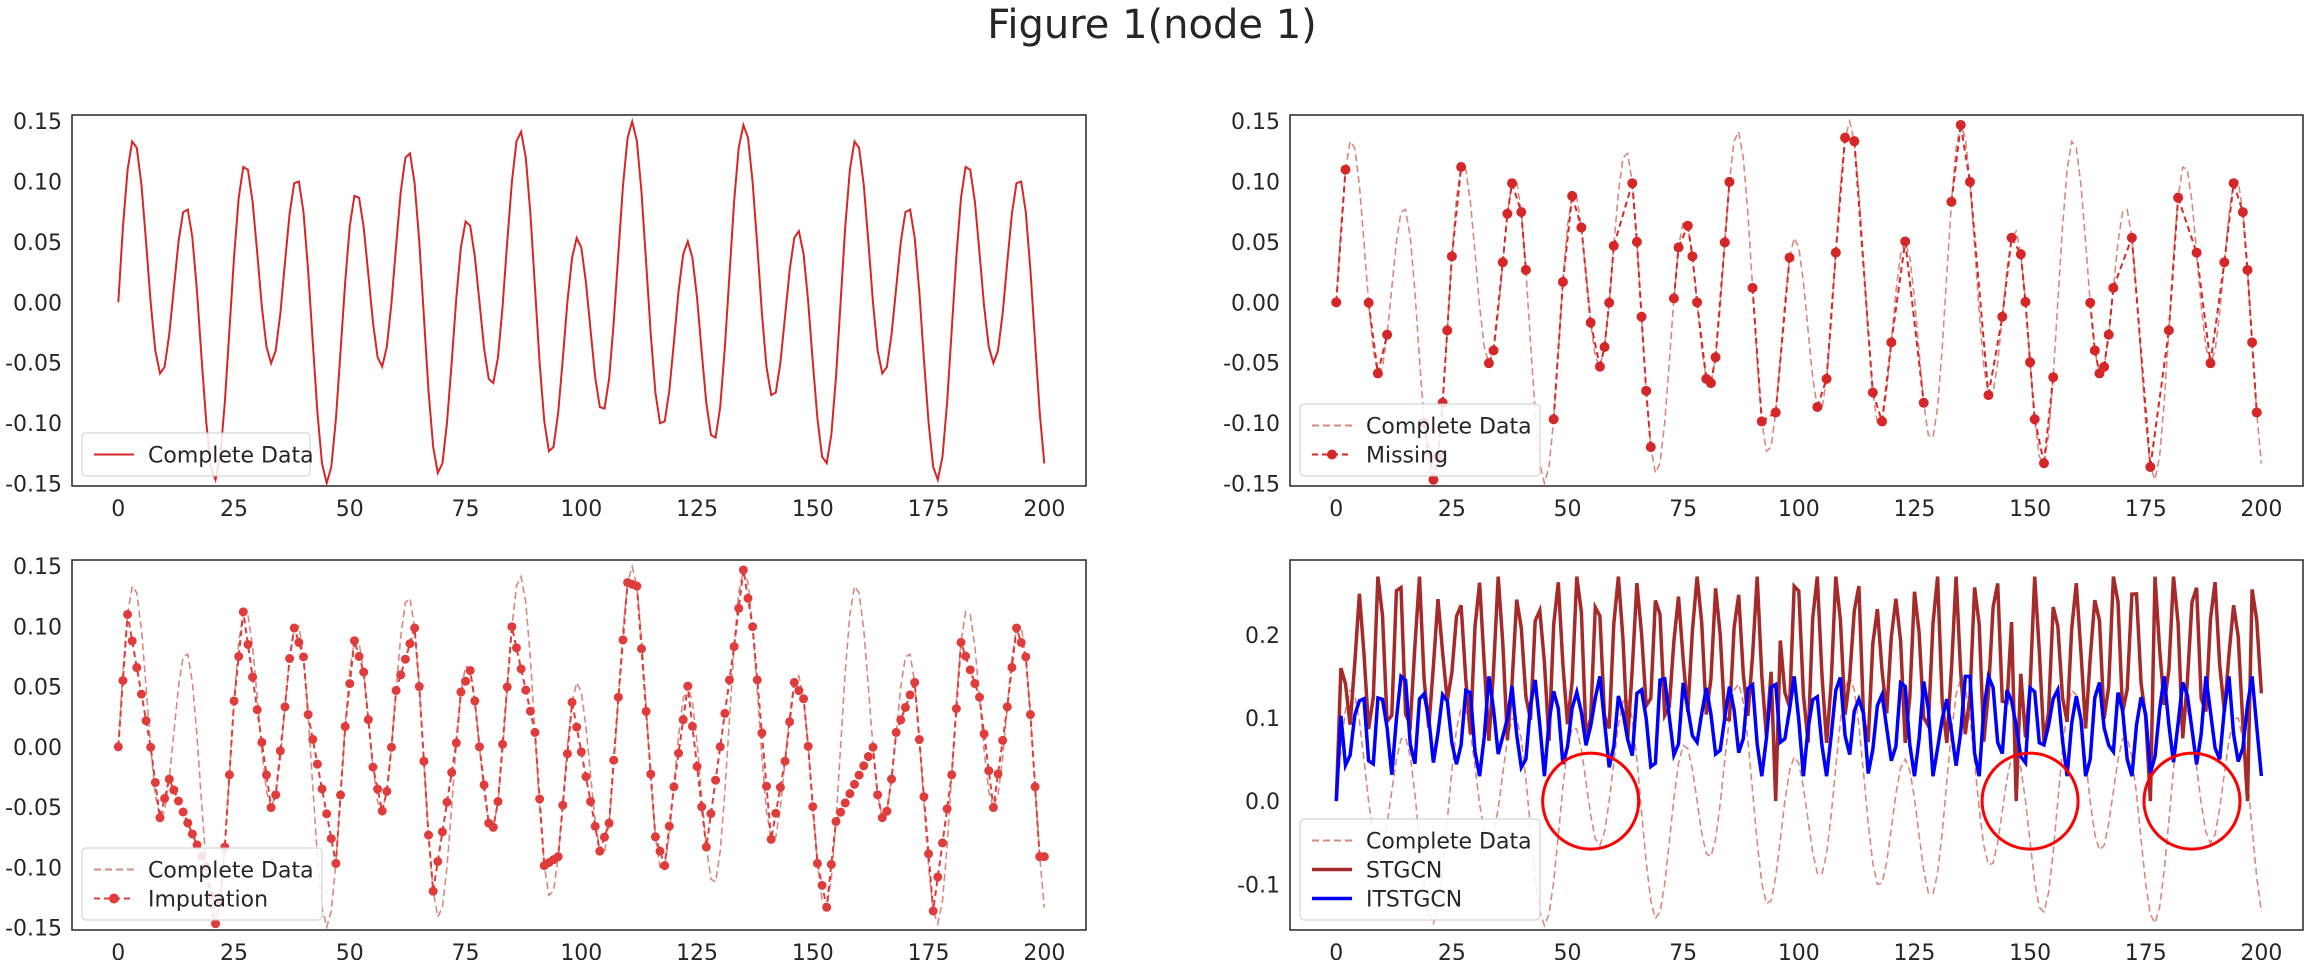 This screenshot has height=960, width=2311. What do you see at coordinates (33, 929) in the screenshot?
I see `y-tick-label: -0.15` at bounding box center [33, 929].